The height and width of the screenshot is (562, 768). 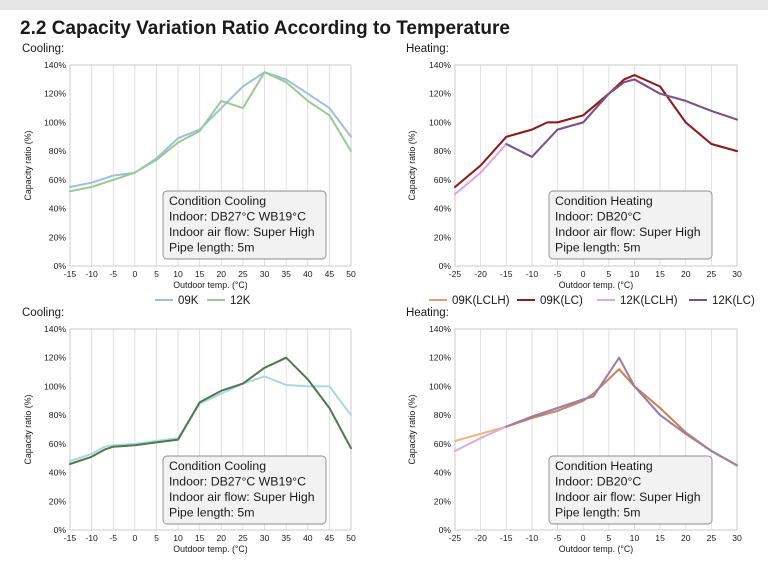 I want to click on legend-item: 12K(LC), so click(x=722, y=301).